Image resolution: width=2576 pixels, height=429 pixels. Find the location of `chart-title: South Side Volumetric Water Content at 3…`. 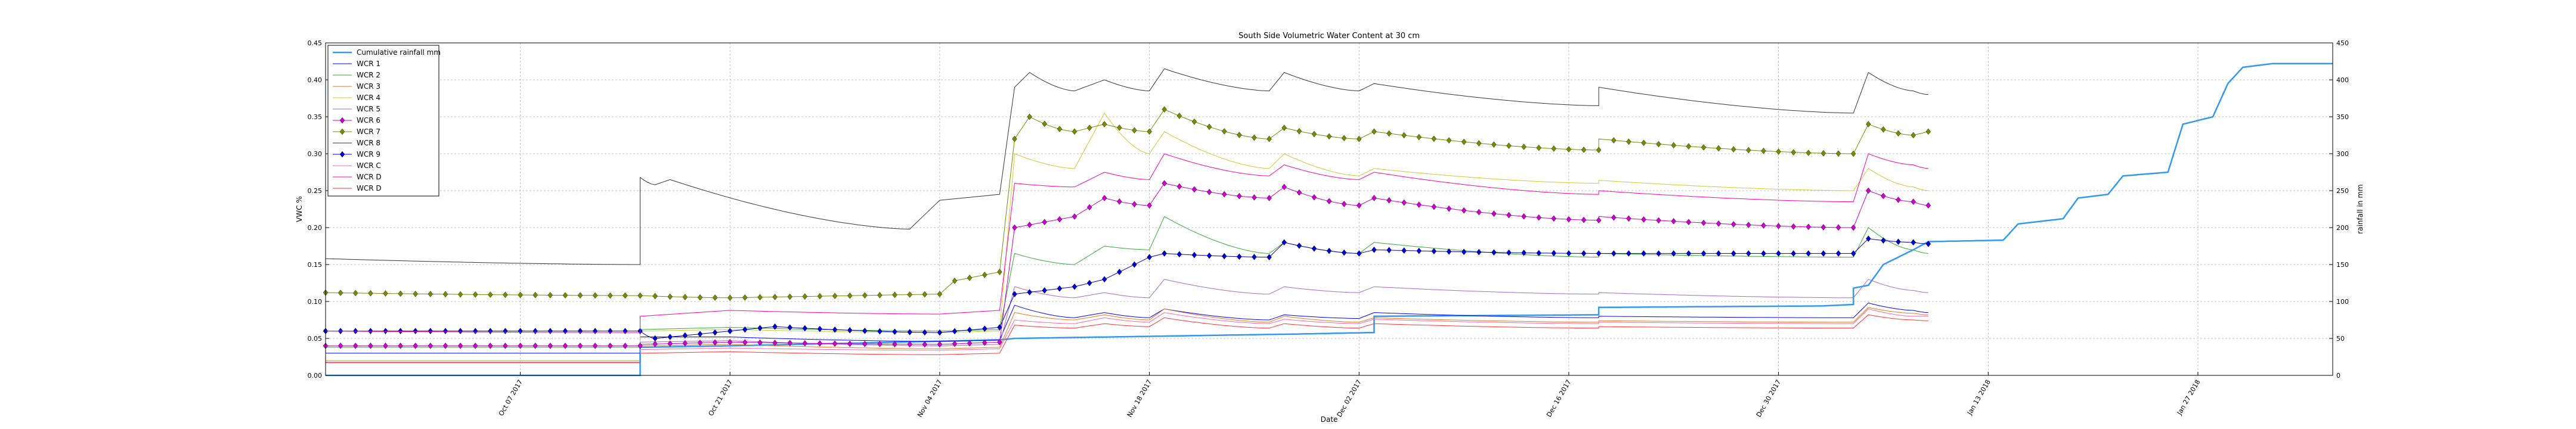

chart-title: South Side Volumetric Water Content at 3… is located at coordinates (1330, 36).